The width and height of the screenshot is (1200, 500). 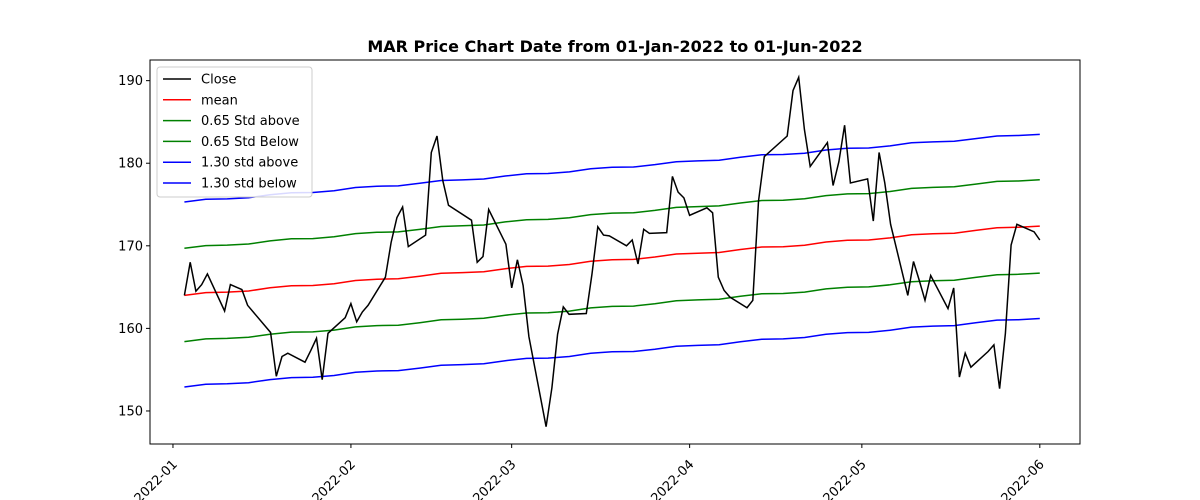 I want to click on y-tick-label: 180, so click(x=130, y=164).